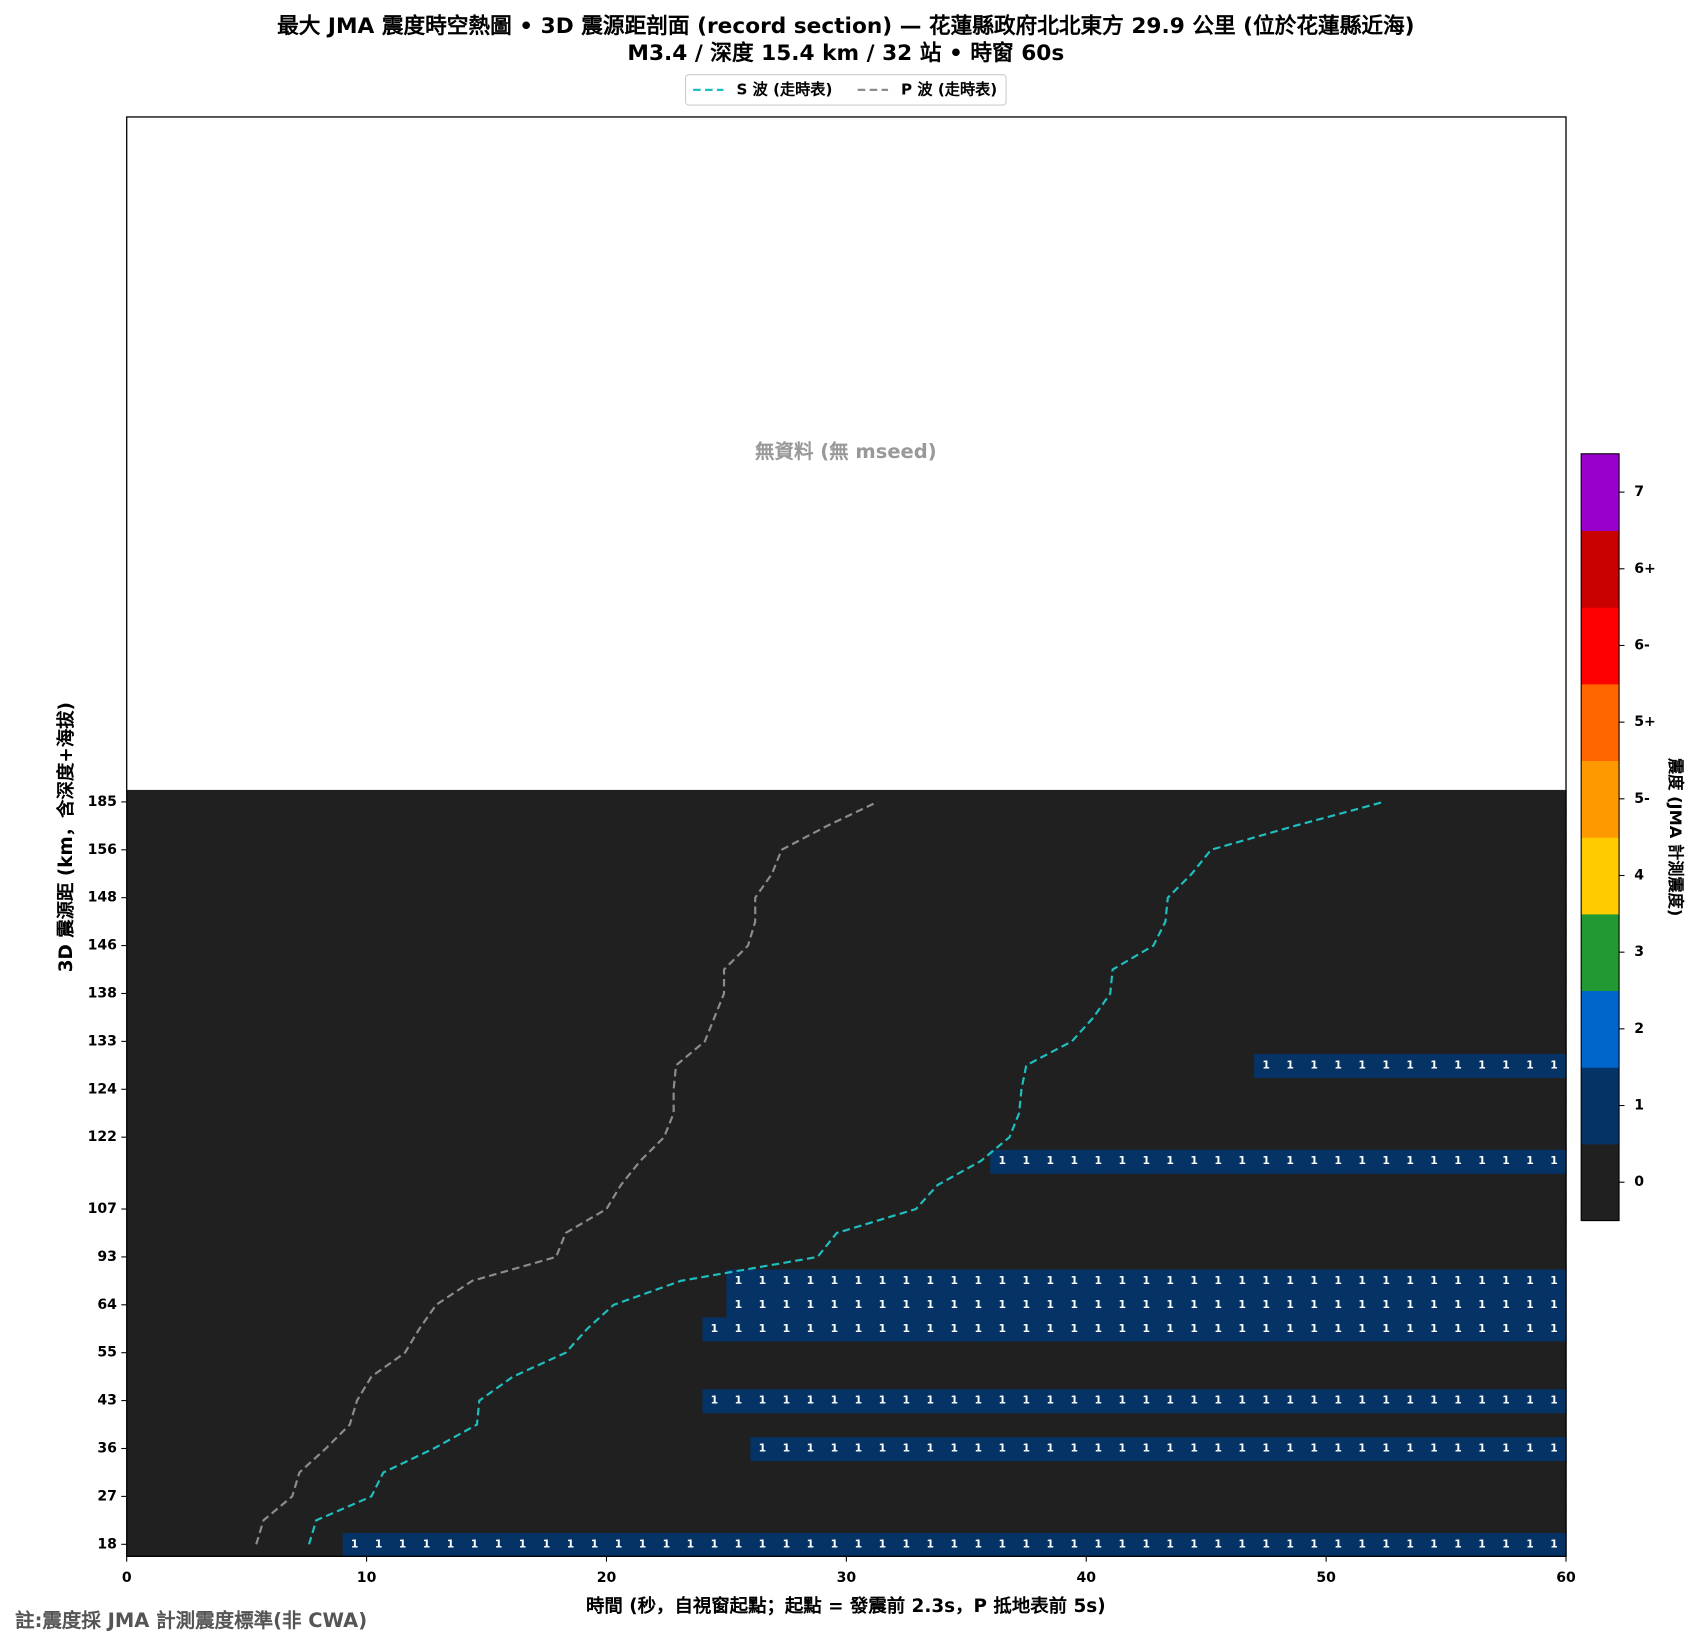 The width and height of the screenshot is (1698, 1648). I want to click on y-tick-label: 55, so click(107, 1353).